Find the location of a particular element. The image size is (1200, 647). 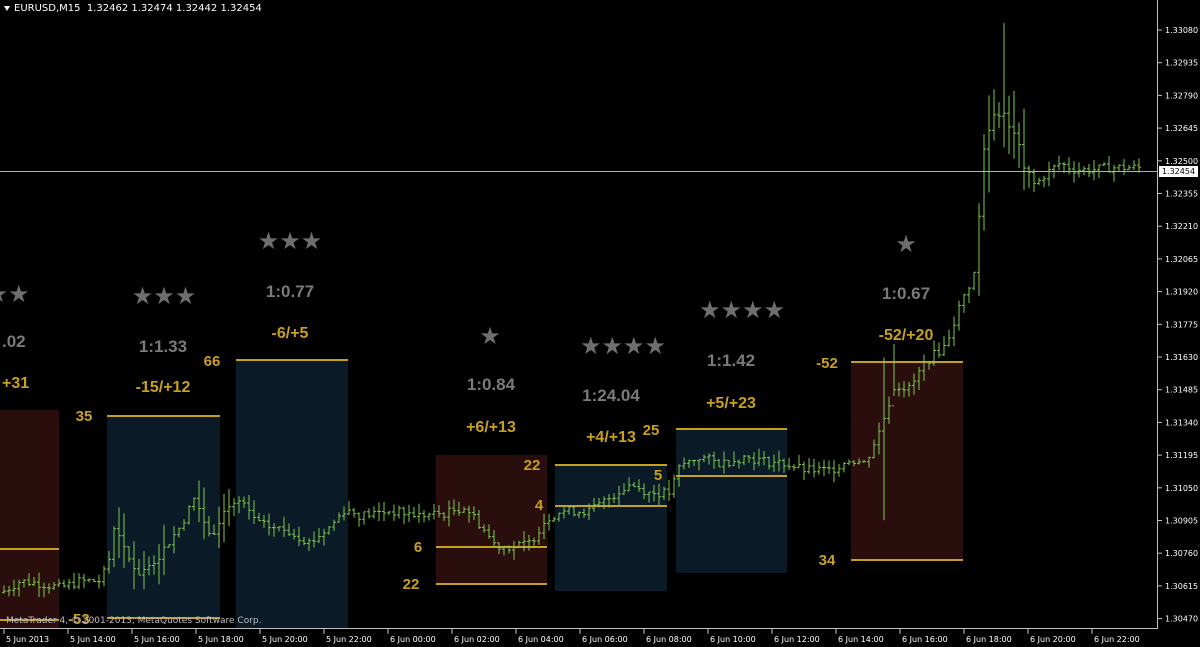

price-label: 1.32645 is located at coordinates (1181, 128).